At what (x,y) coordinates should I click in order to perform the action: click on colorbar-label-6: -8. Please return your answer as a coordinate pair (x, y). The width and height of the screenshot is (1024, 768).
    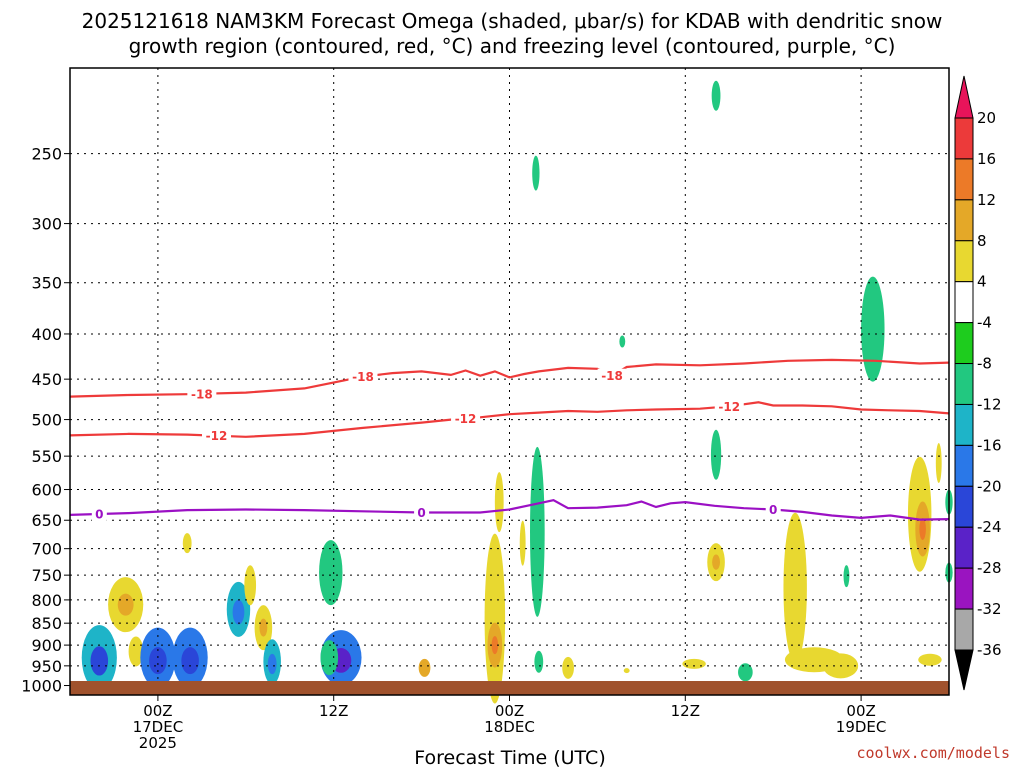
    Looking at the image, I should click on (984, 364).